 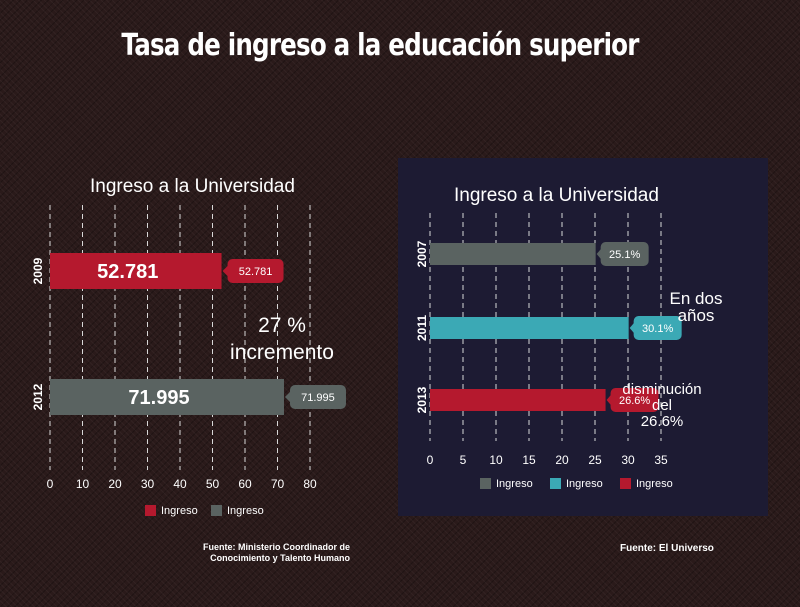 I want to click on annotation-increase-value: 27 %, so click(x=282, y=325).